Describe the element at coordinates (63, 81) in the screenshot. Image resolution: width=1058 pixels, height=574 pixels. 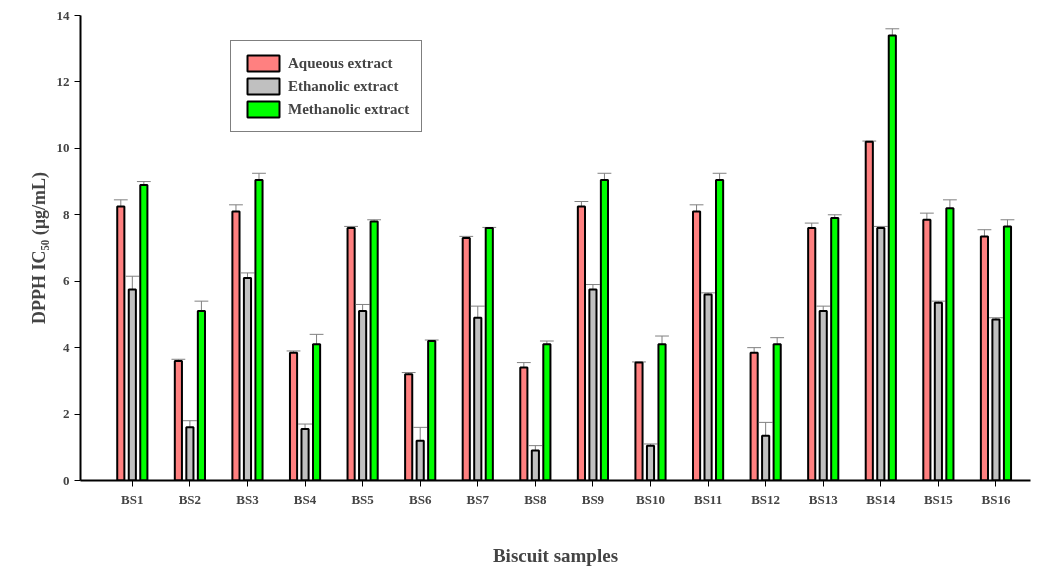
I see `y-tick-label: 12` at that location.